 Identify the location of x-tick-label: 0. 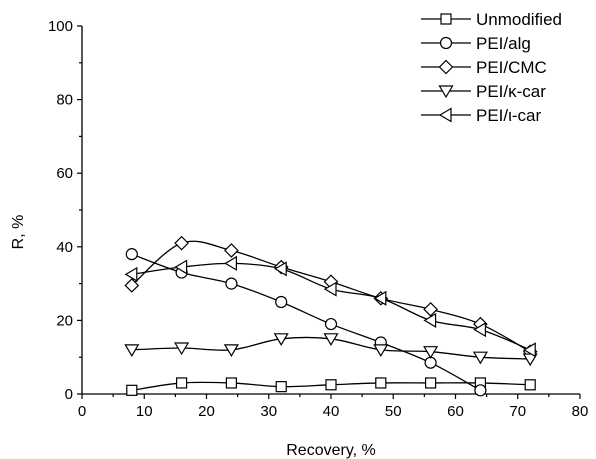
(82, 411).